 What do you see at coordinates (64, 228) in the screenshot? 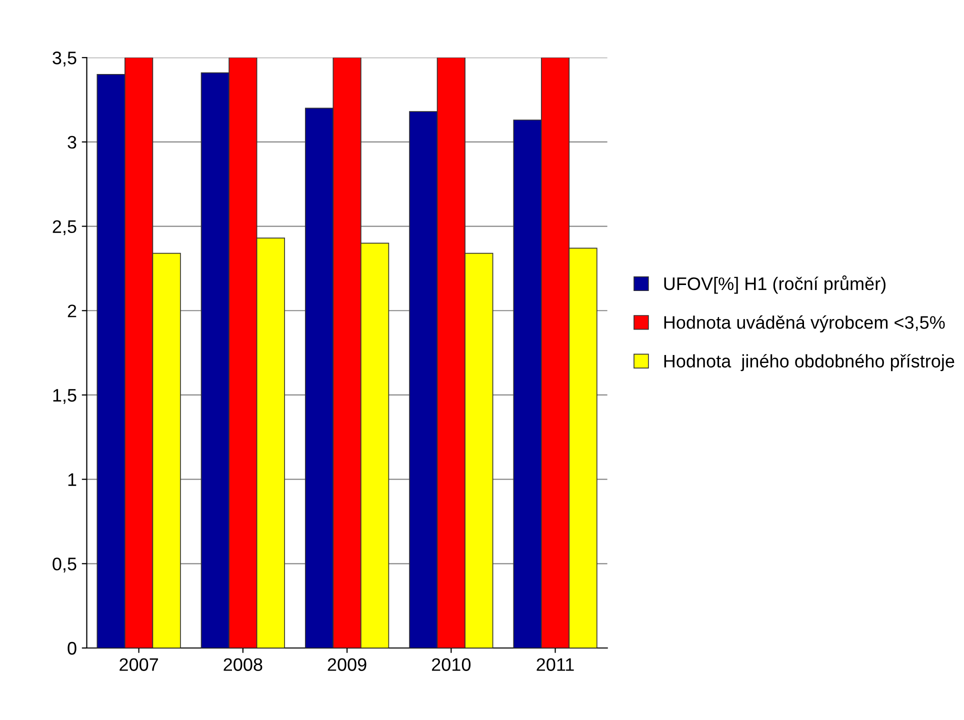
I see `y-tick-label: 2,5` at bounding box center [64, 228].